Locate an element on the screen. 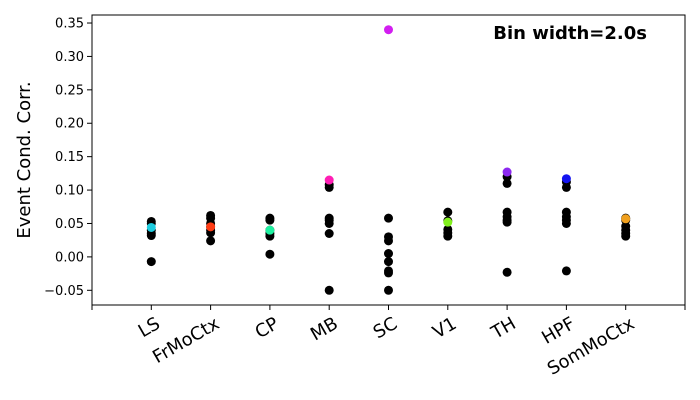  y-tick-label: −0.05 is located at coordinates (64, 291).